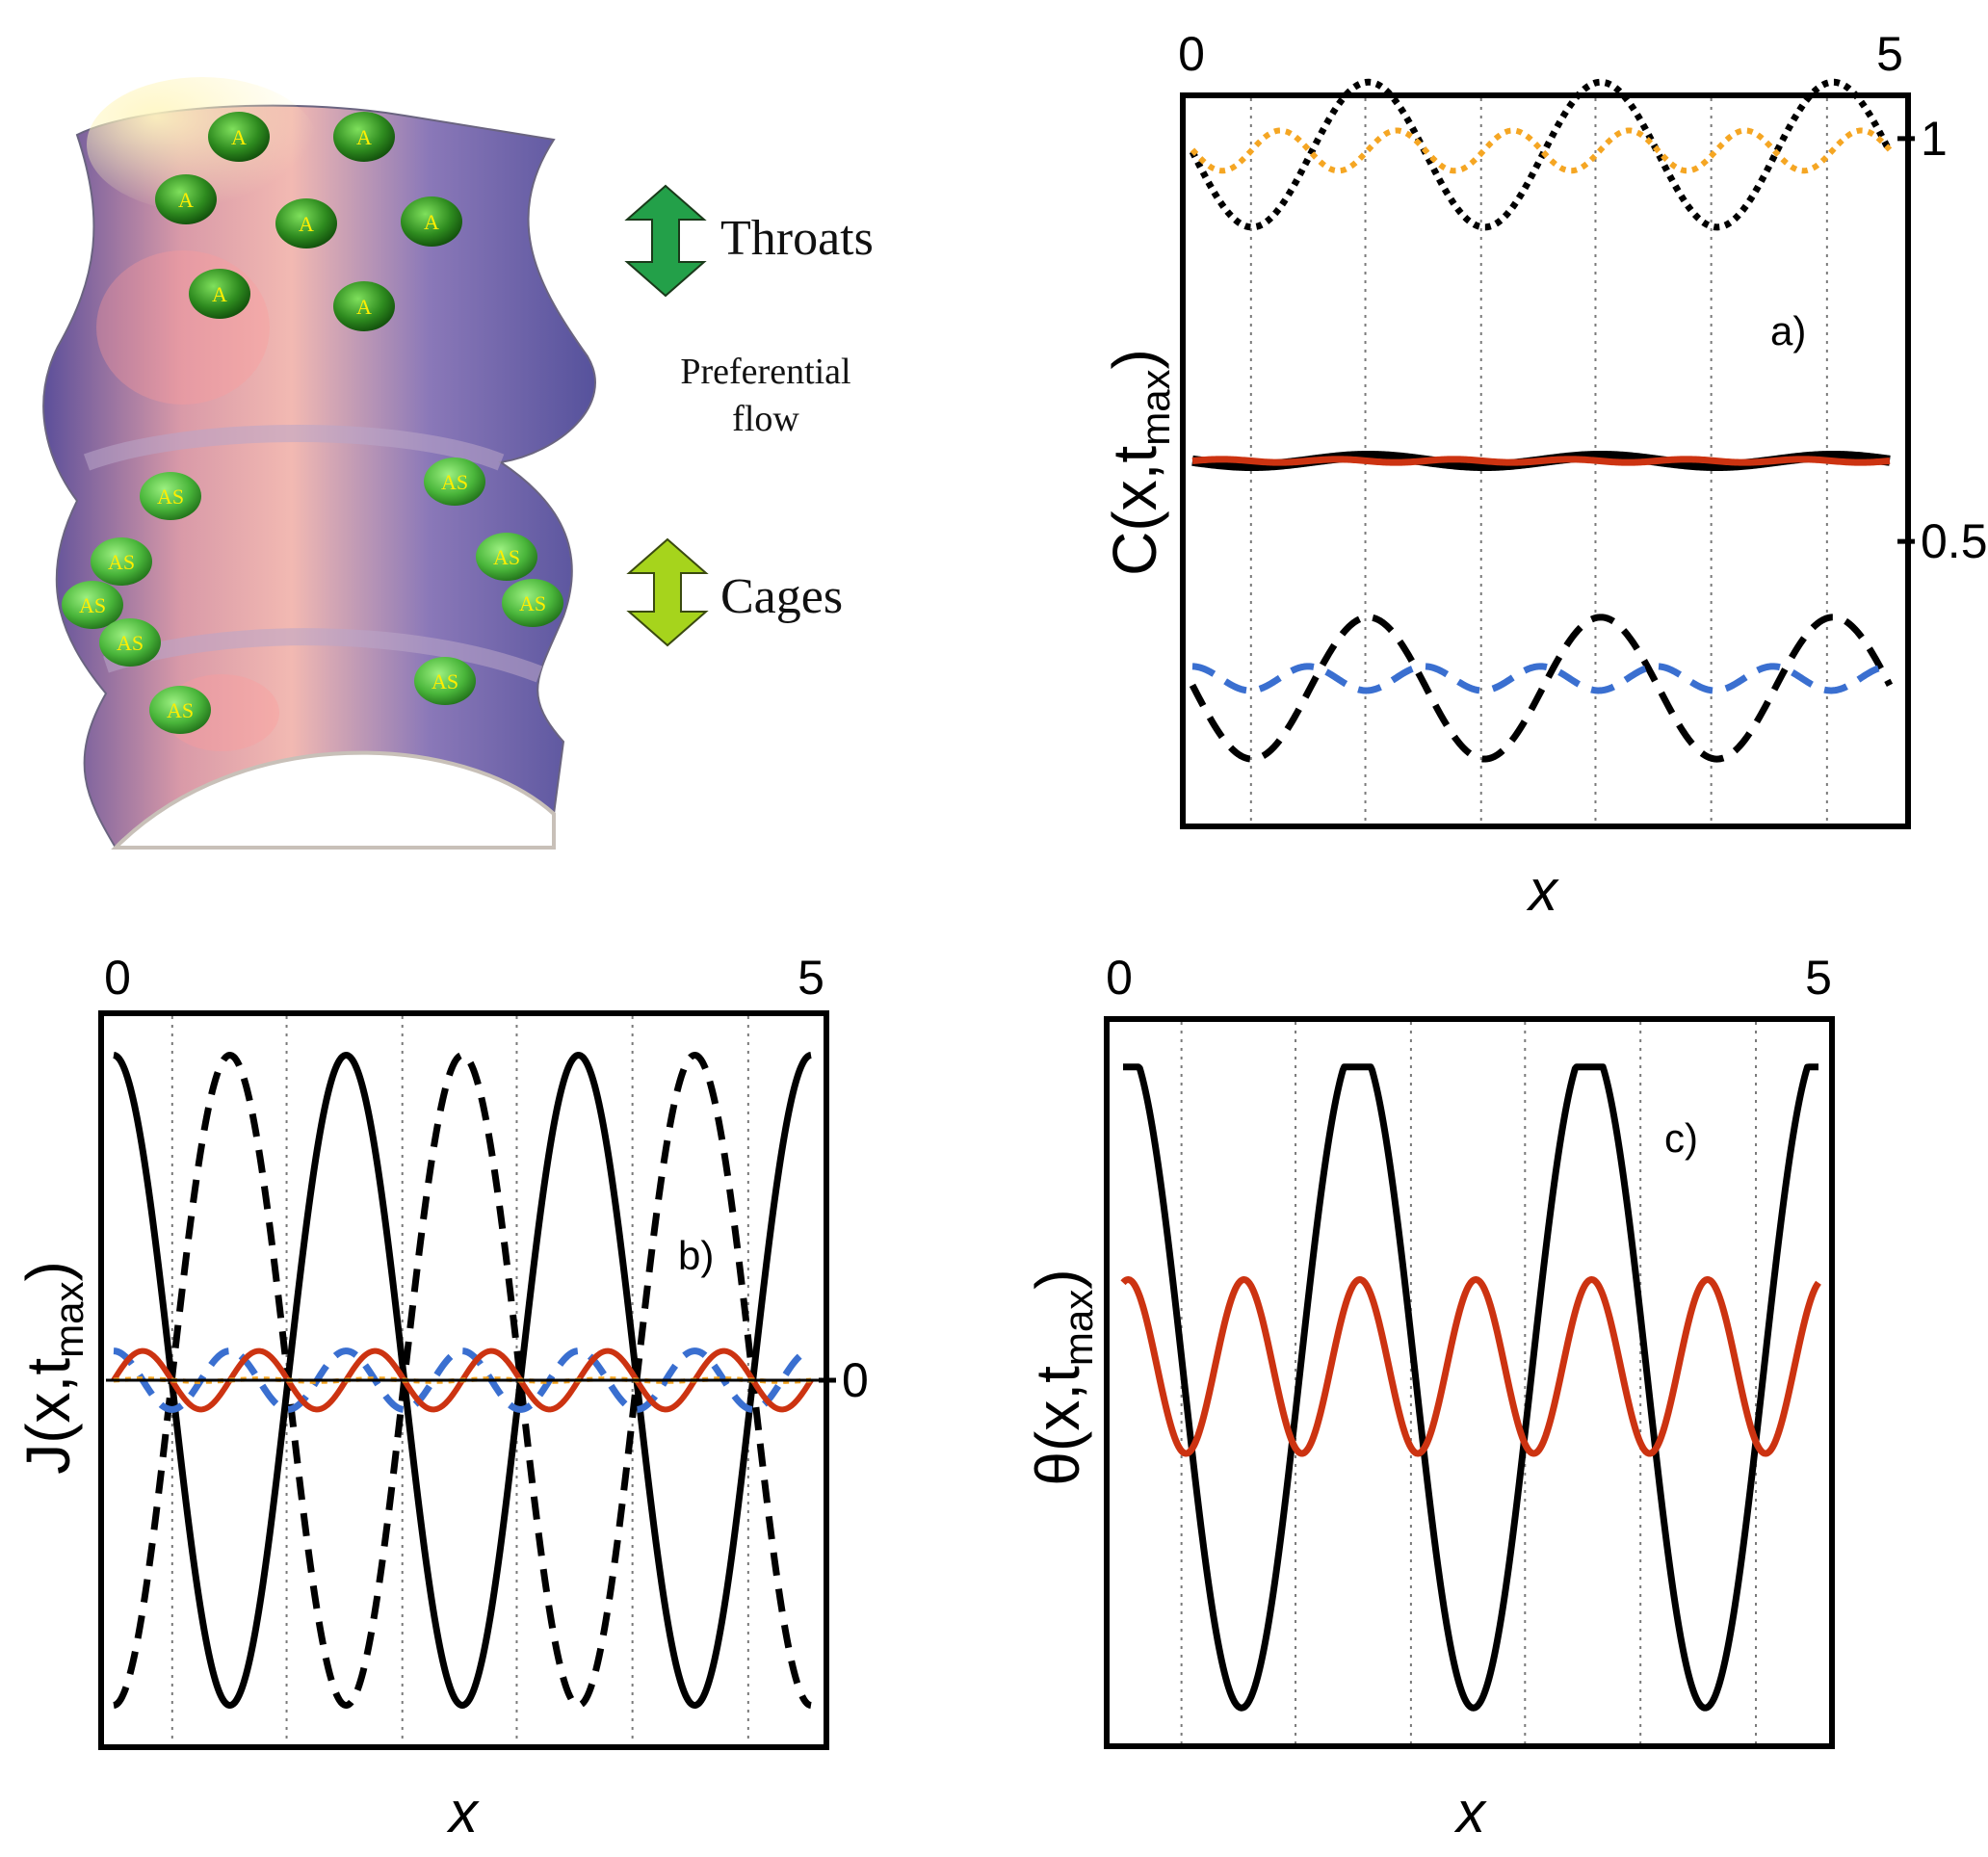 The width and height of the screenshot is (1988, 1857). What do you see at coordinates (1057, 1426) in the screenshot?
I see `y-axis-label-main: θ(x,t` at bounding box center [1057, 1426].